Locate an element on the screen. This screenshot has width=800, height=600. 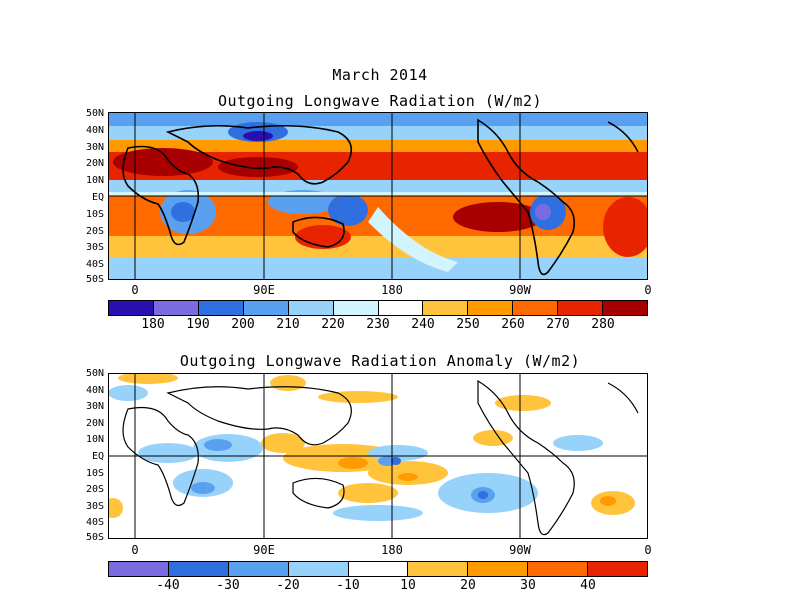
colorbar-label: 210 is located at coordinates (288, 324).